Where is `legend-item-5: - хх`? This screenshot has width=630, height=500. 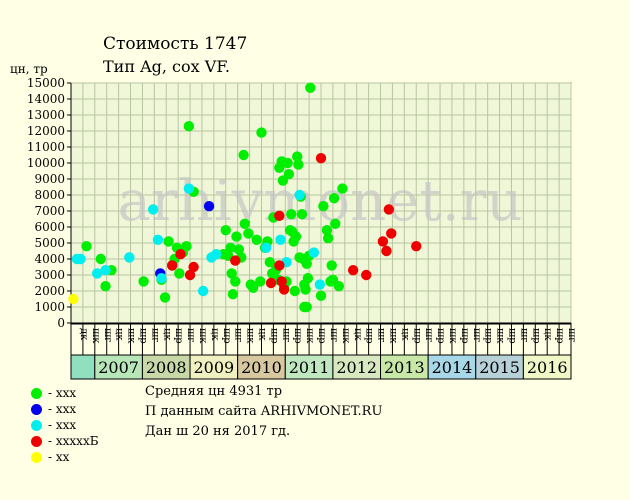 legend-item-5: - хх is located at coordinates (50, 457).